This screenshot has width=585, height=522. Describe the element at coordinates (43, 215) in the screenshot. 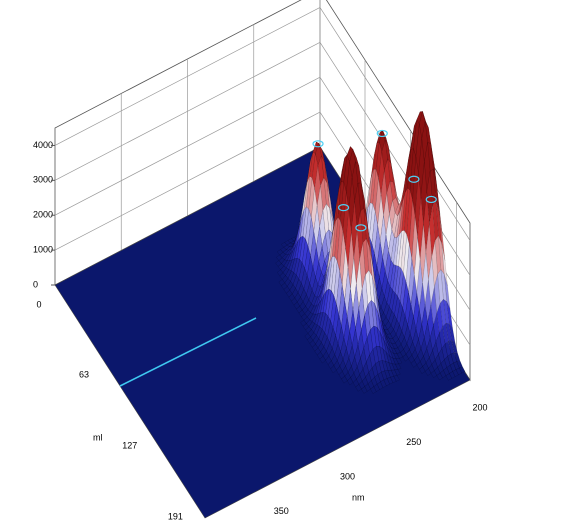

I see `z-tick-label: 2000` at that location.